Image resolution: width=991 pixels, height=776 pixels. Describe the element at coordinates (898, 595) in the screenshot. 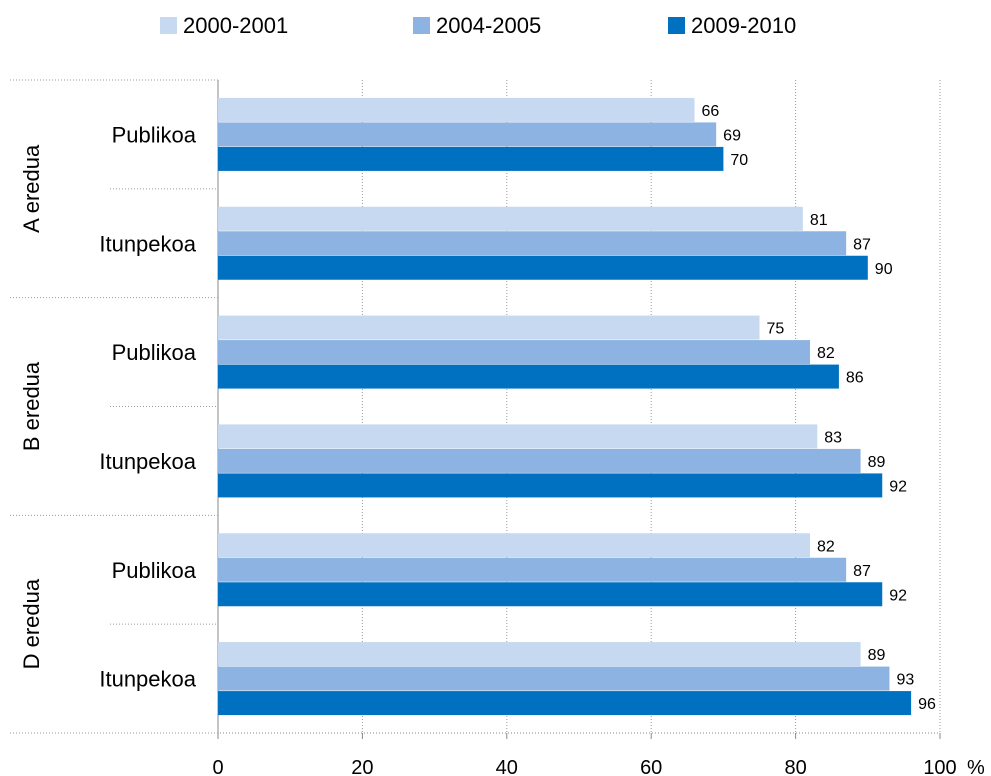

I see `data-label-2-0-2: 92` at that location.